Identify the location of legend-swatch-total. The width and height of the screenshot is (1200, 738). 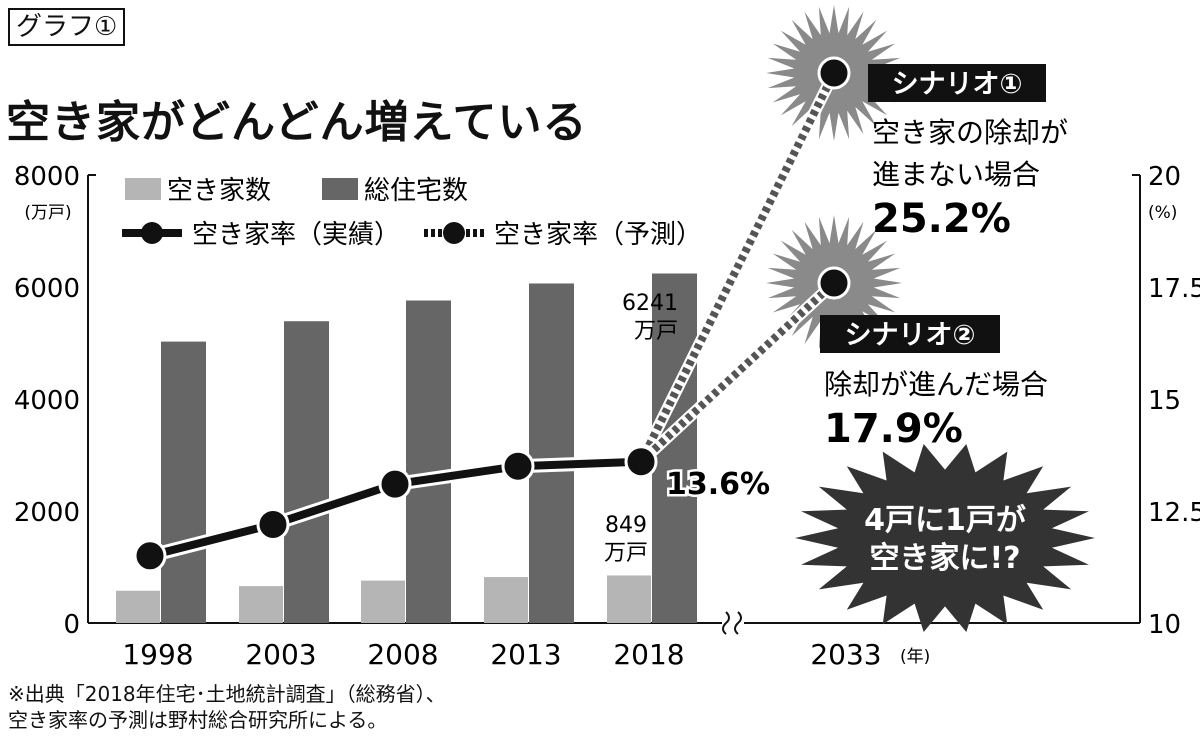
(340, 189).